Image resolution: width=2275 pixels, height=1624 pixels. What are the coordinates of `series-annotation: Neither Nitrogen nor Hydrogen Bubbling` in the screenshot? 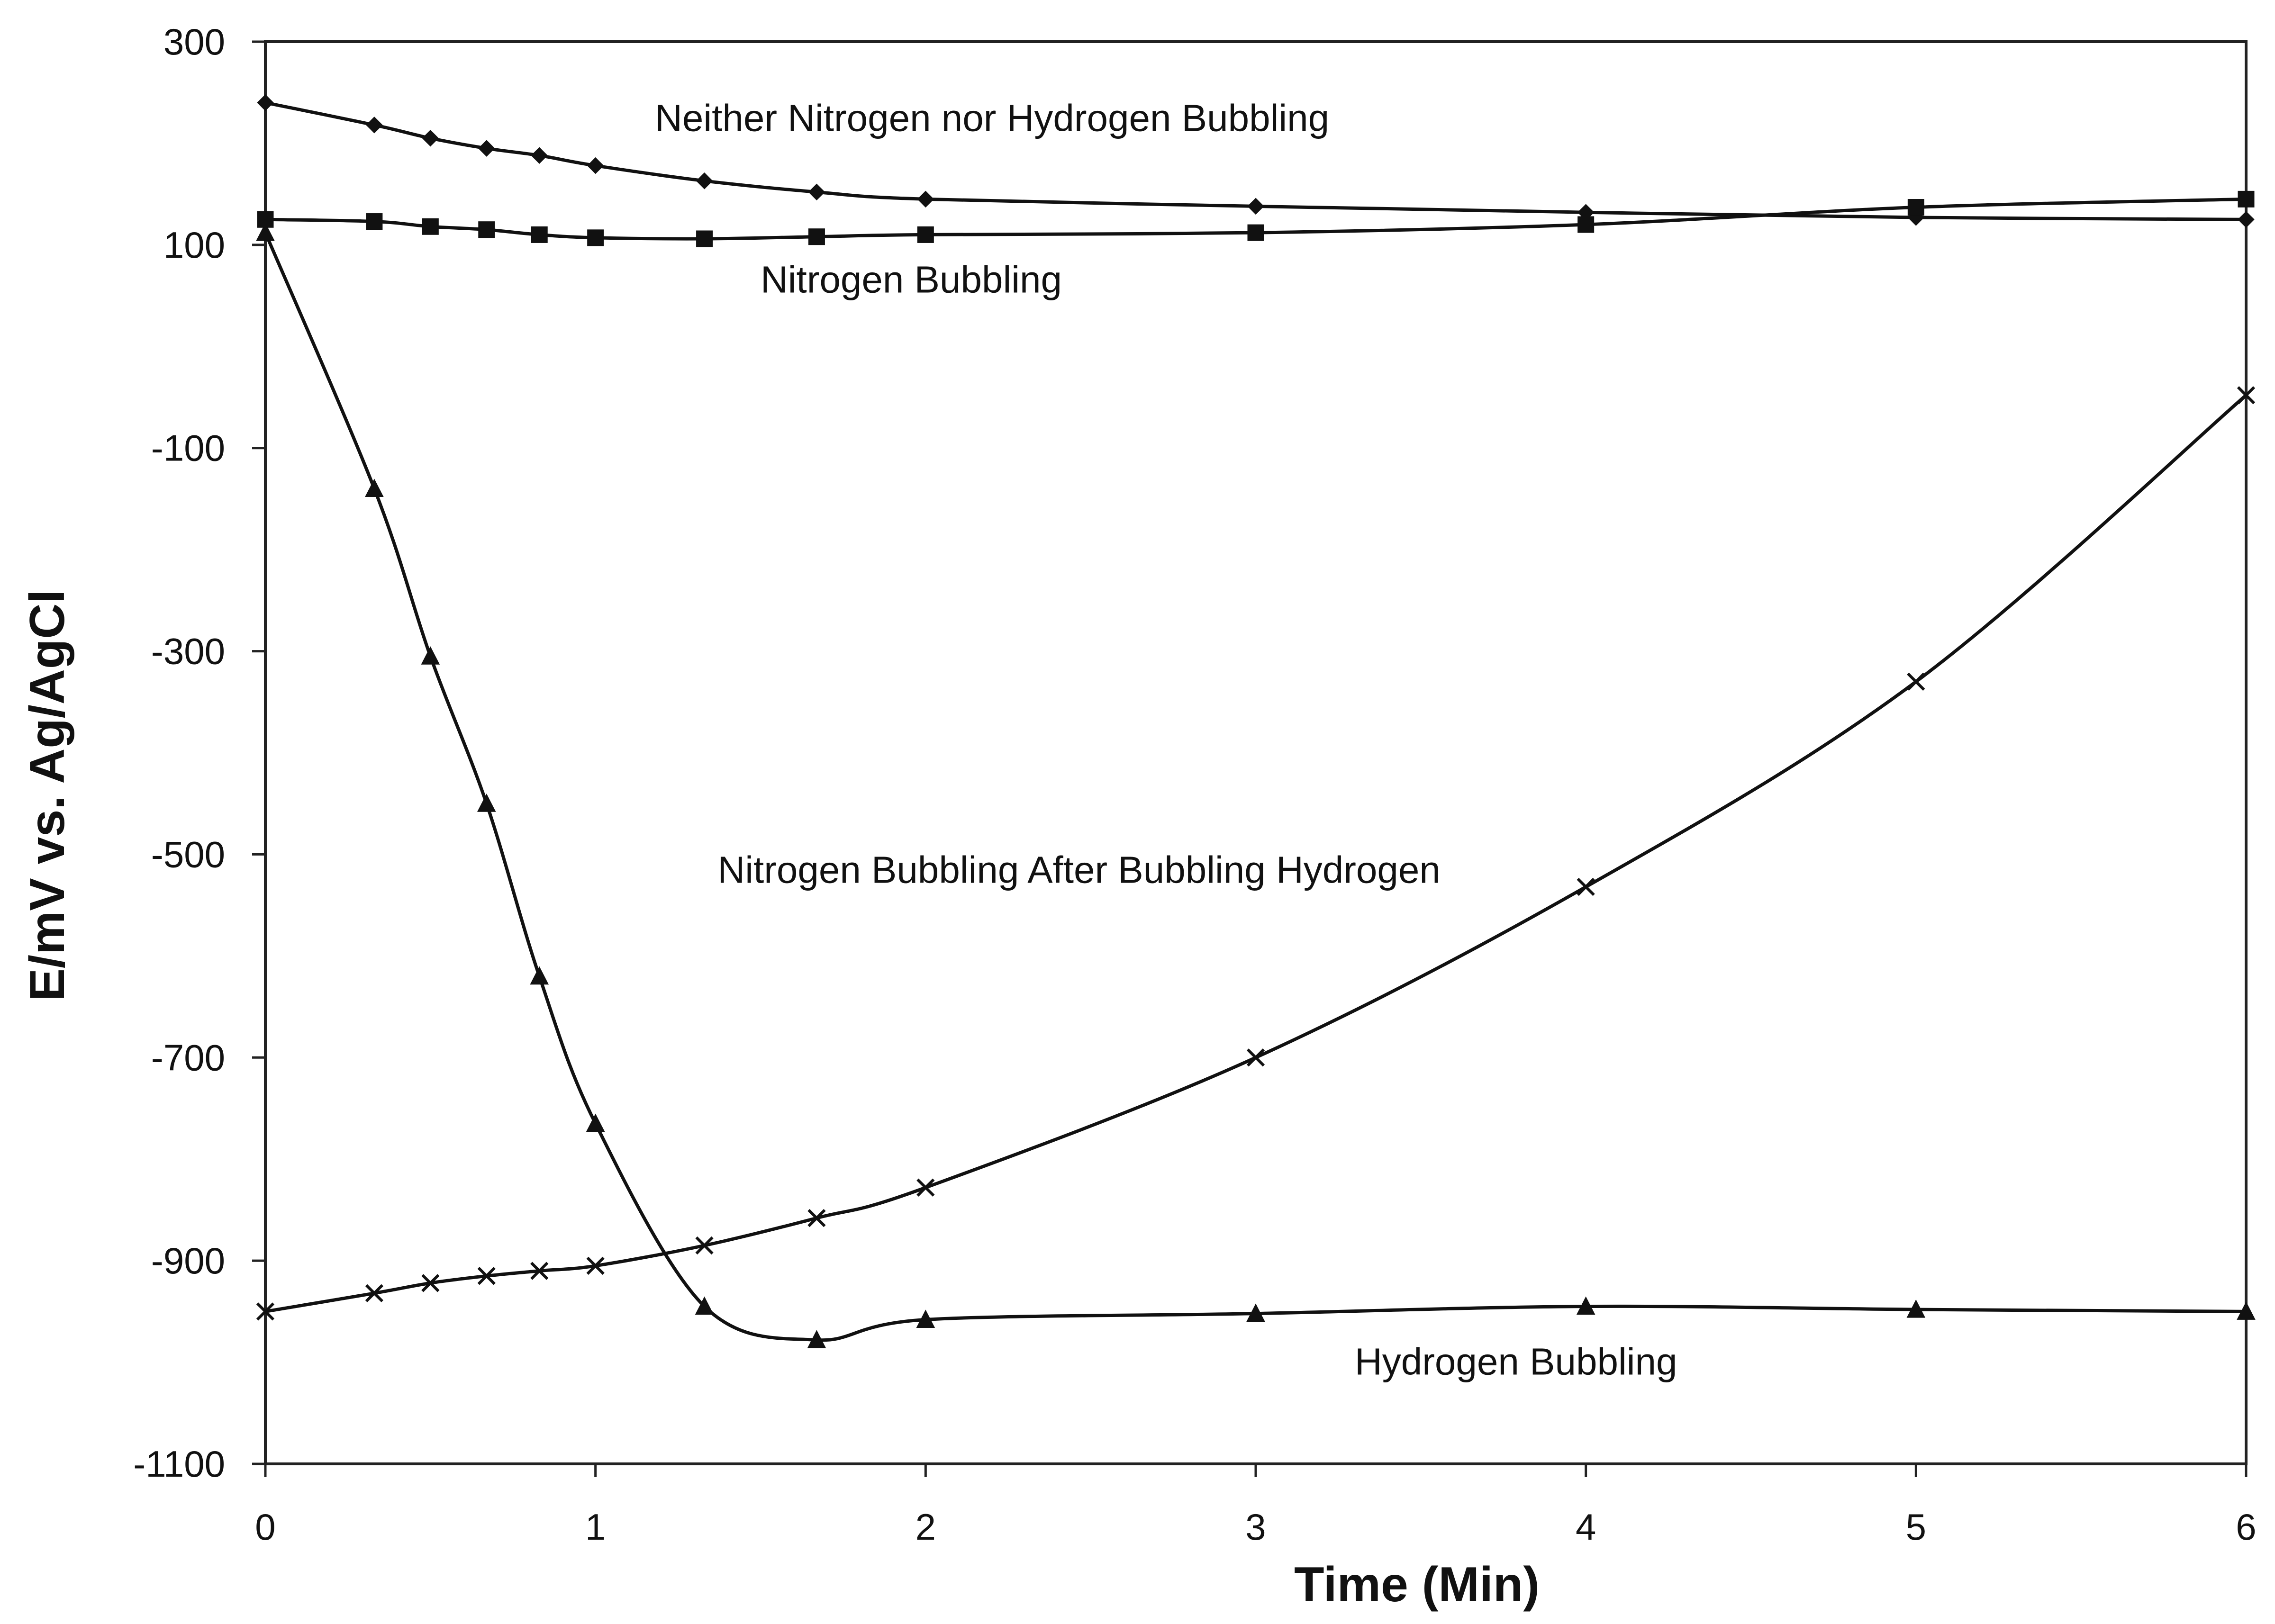 It's located at (992, 118).